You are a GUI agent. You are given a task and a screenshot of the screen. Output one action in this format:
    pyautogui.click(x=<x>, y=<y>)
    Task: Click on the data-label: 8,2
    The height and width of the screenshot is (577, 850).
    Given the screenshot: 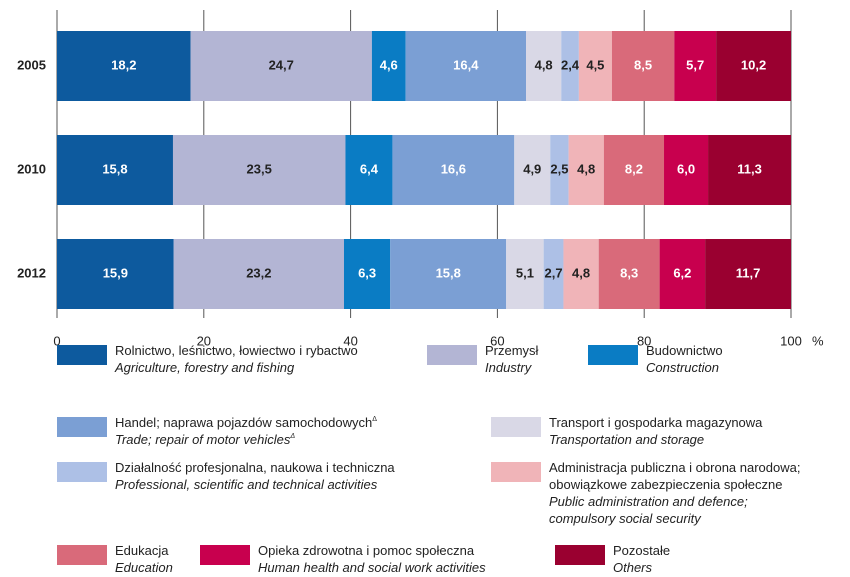 What is the action you would take?
    pyautogui.click(x=634, y=168)
    